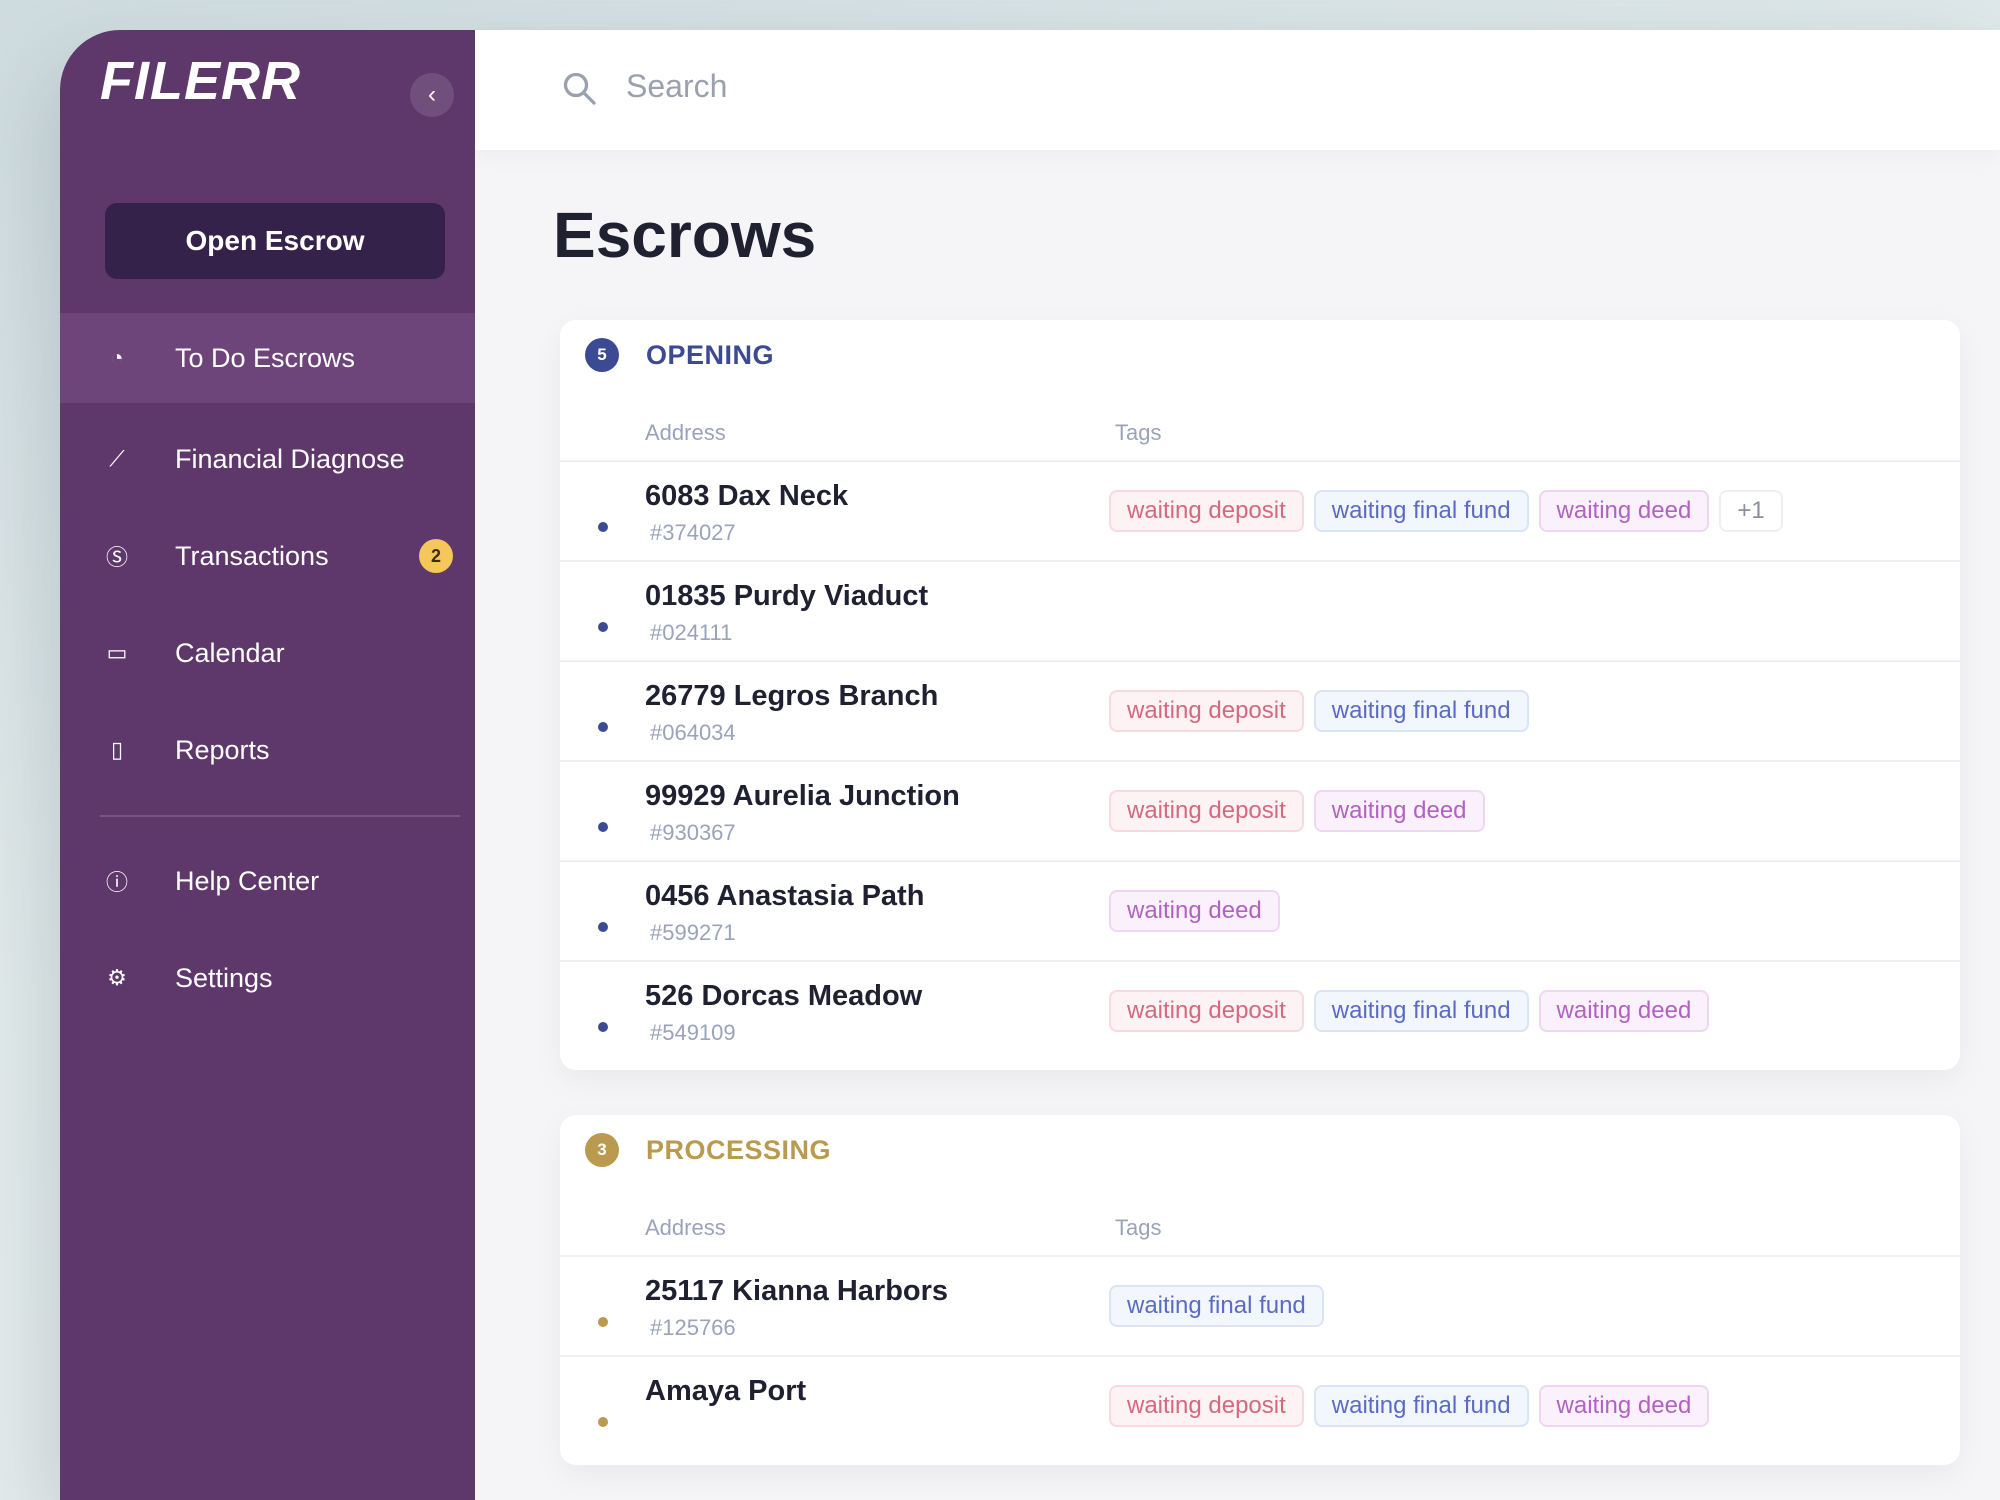  What do you see at coordinates (693, 732) in the screenshot?
I see `escrow-id: #064034` at bounding box center [693, 732].